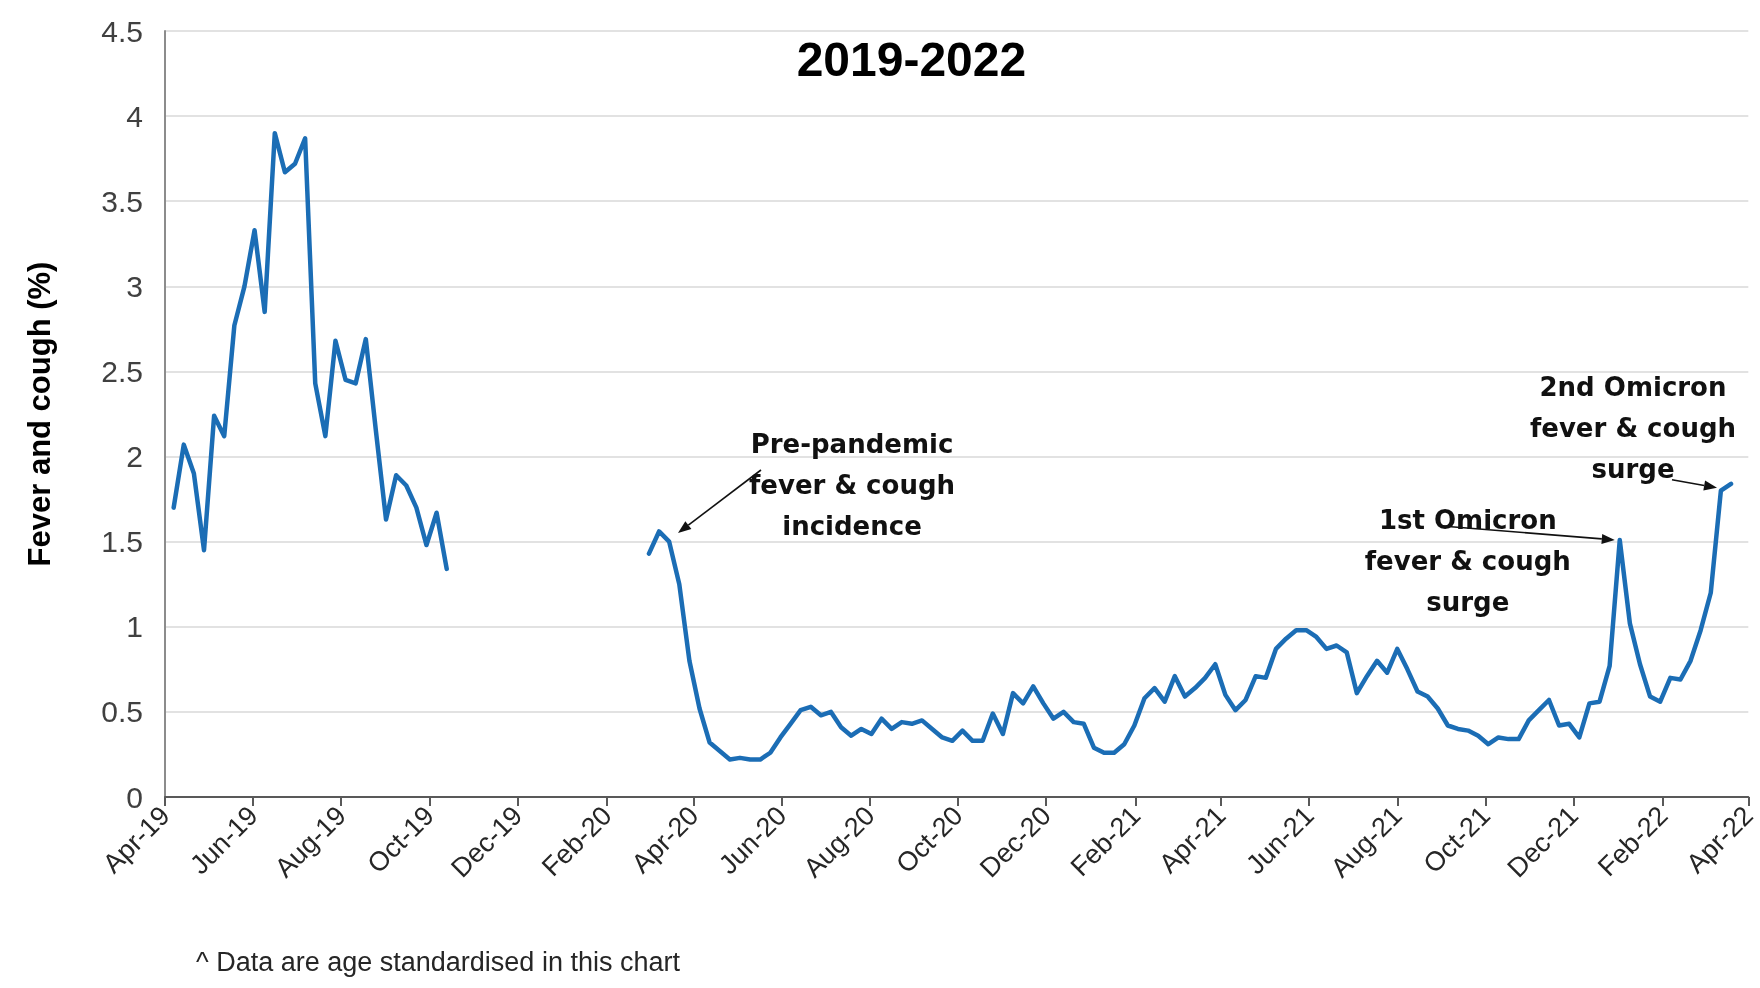 This screenshot has height=988, width=1760. What do you see at coordinates (122, 371) in the screenshot?
I see `y-tick-label: 2.5` at bounding box center [122, 371].